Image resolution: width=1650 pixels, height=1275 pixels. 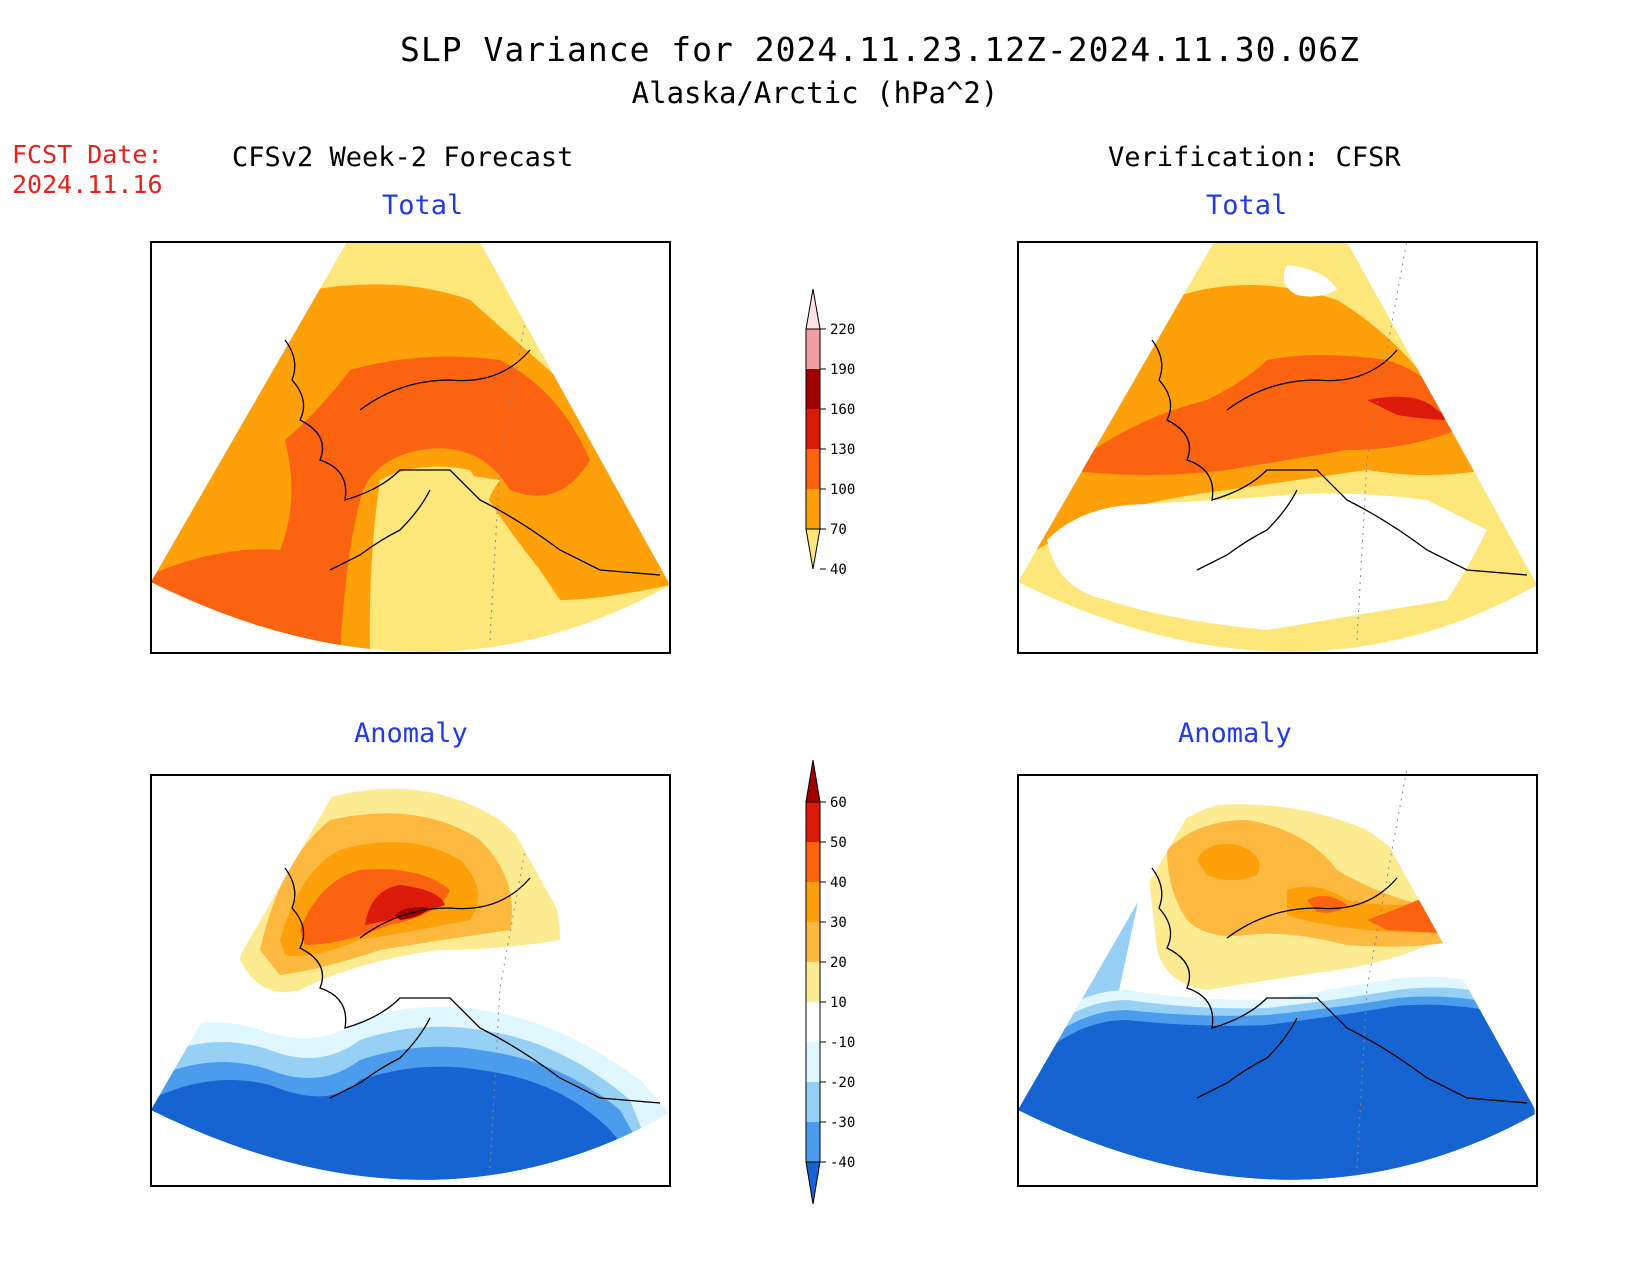 What do you see at coordinates (842, 450) in the screenshot?
I see `cbar-total-label: 130` at bounding box center [842, 450].